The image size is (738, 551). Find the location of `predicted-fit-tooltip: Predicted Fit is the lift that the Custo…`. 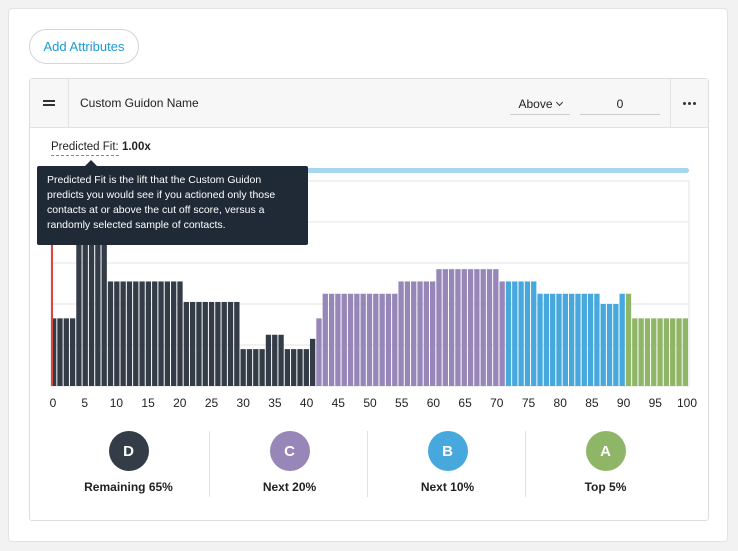

predicted-fit-tooltip: Predicted Fit is the lift that the Custo… is located at coordinates (172, 202).